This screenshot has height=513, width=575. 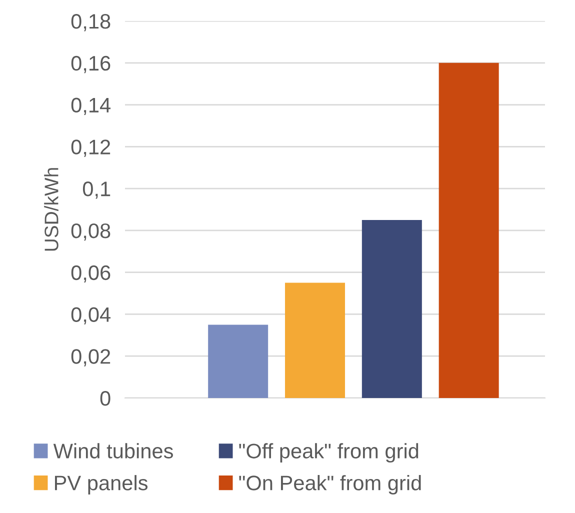 I want to click on y-tick-label: 0, so click(x=105, y=398).